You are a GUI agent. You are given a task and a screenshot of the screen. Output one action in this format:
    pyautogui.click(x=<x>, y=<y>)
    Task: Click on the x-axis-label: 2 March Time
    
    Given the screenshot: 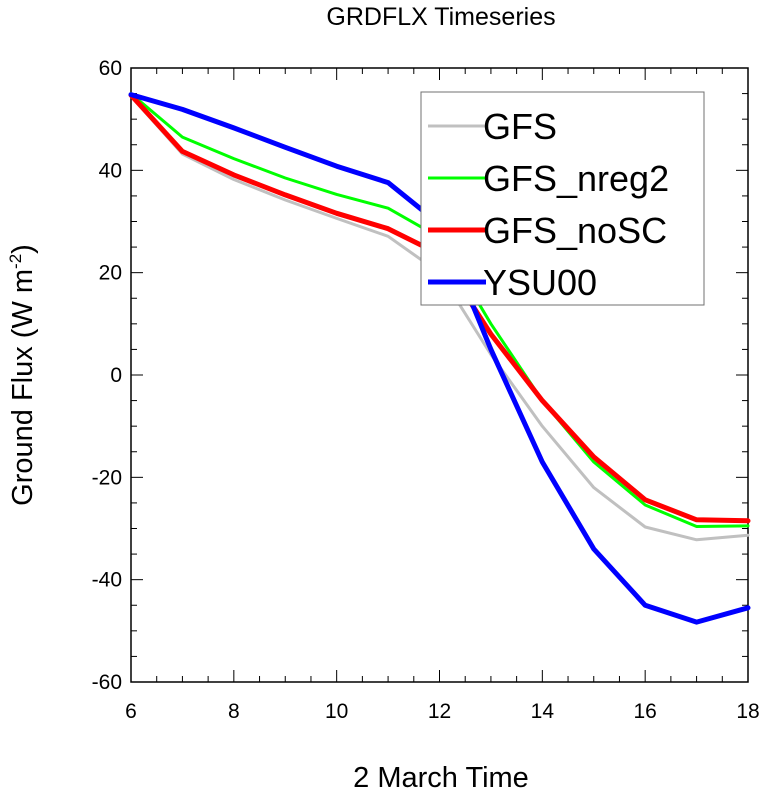 What is the action you would take?
    pyautogui.click(x=441, y=776)
    